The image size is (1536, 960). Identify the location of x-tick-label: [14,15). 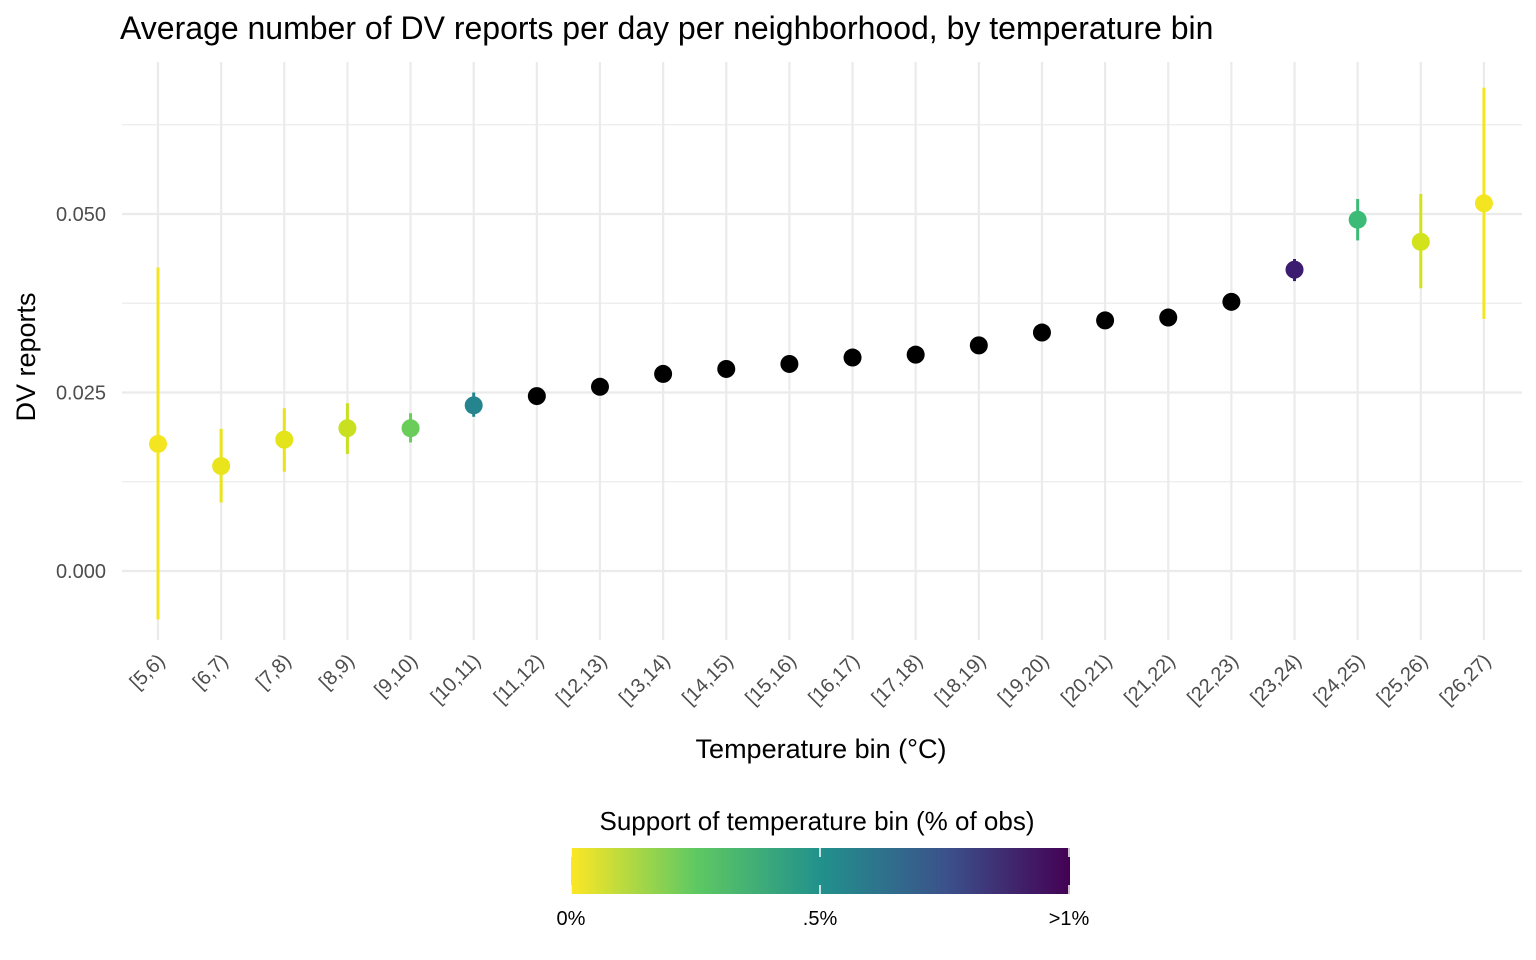
(708, 680).